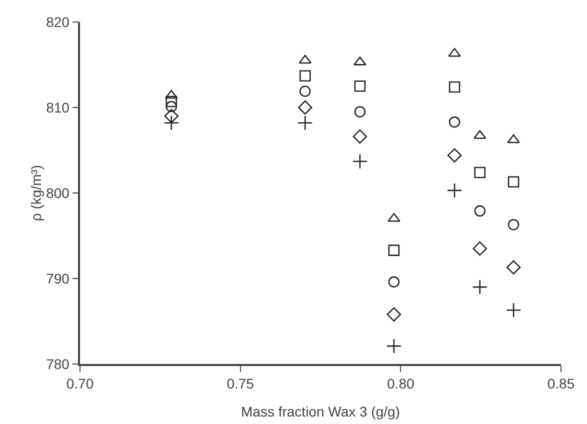  Describe the element at coordinates (58, 192) in the screenshot. I see `y-tick-label: 800` at that location.